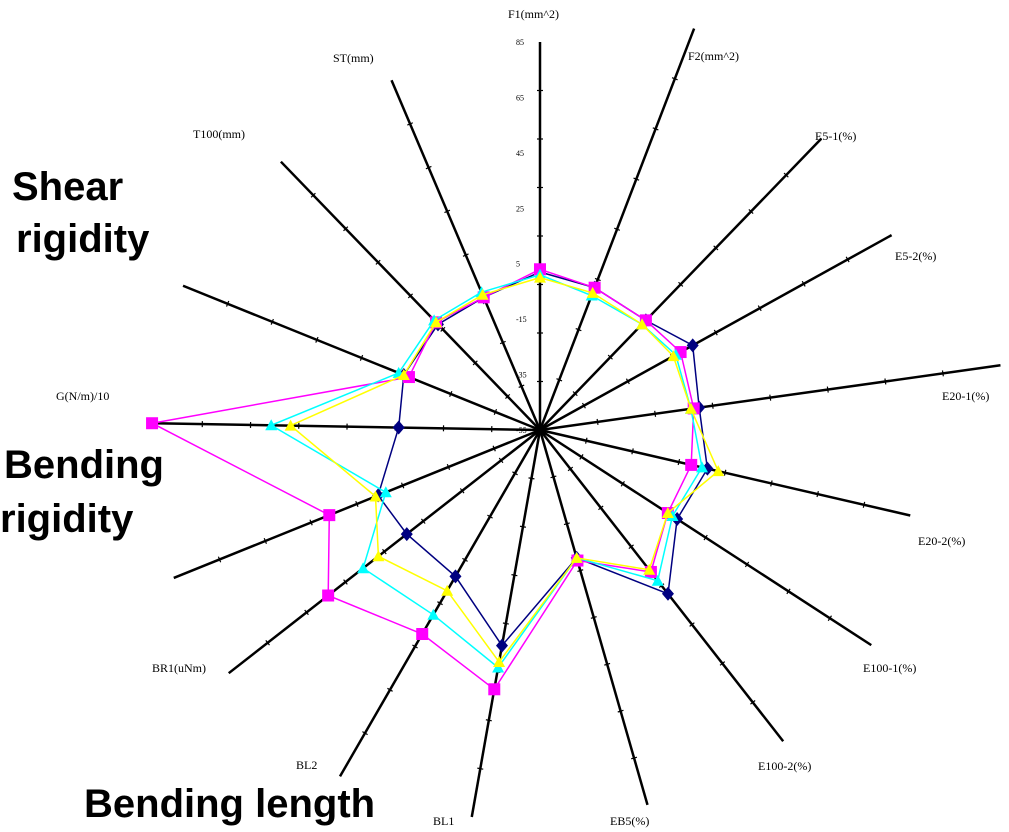 This screenshot has height=832, width=1009. What do you see at coordinates (219, 134) in the screenshot?
I see `axis-label: T100(mm)` at bounding box center [219, 134].